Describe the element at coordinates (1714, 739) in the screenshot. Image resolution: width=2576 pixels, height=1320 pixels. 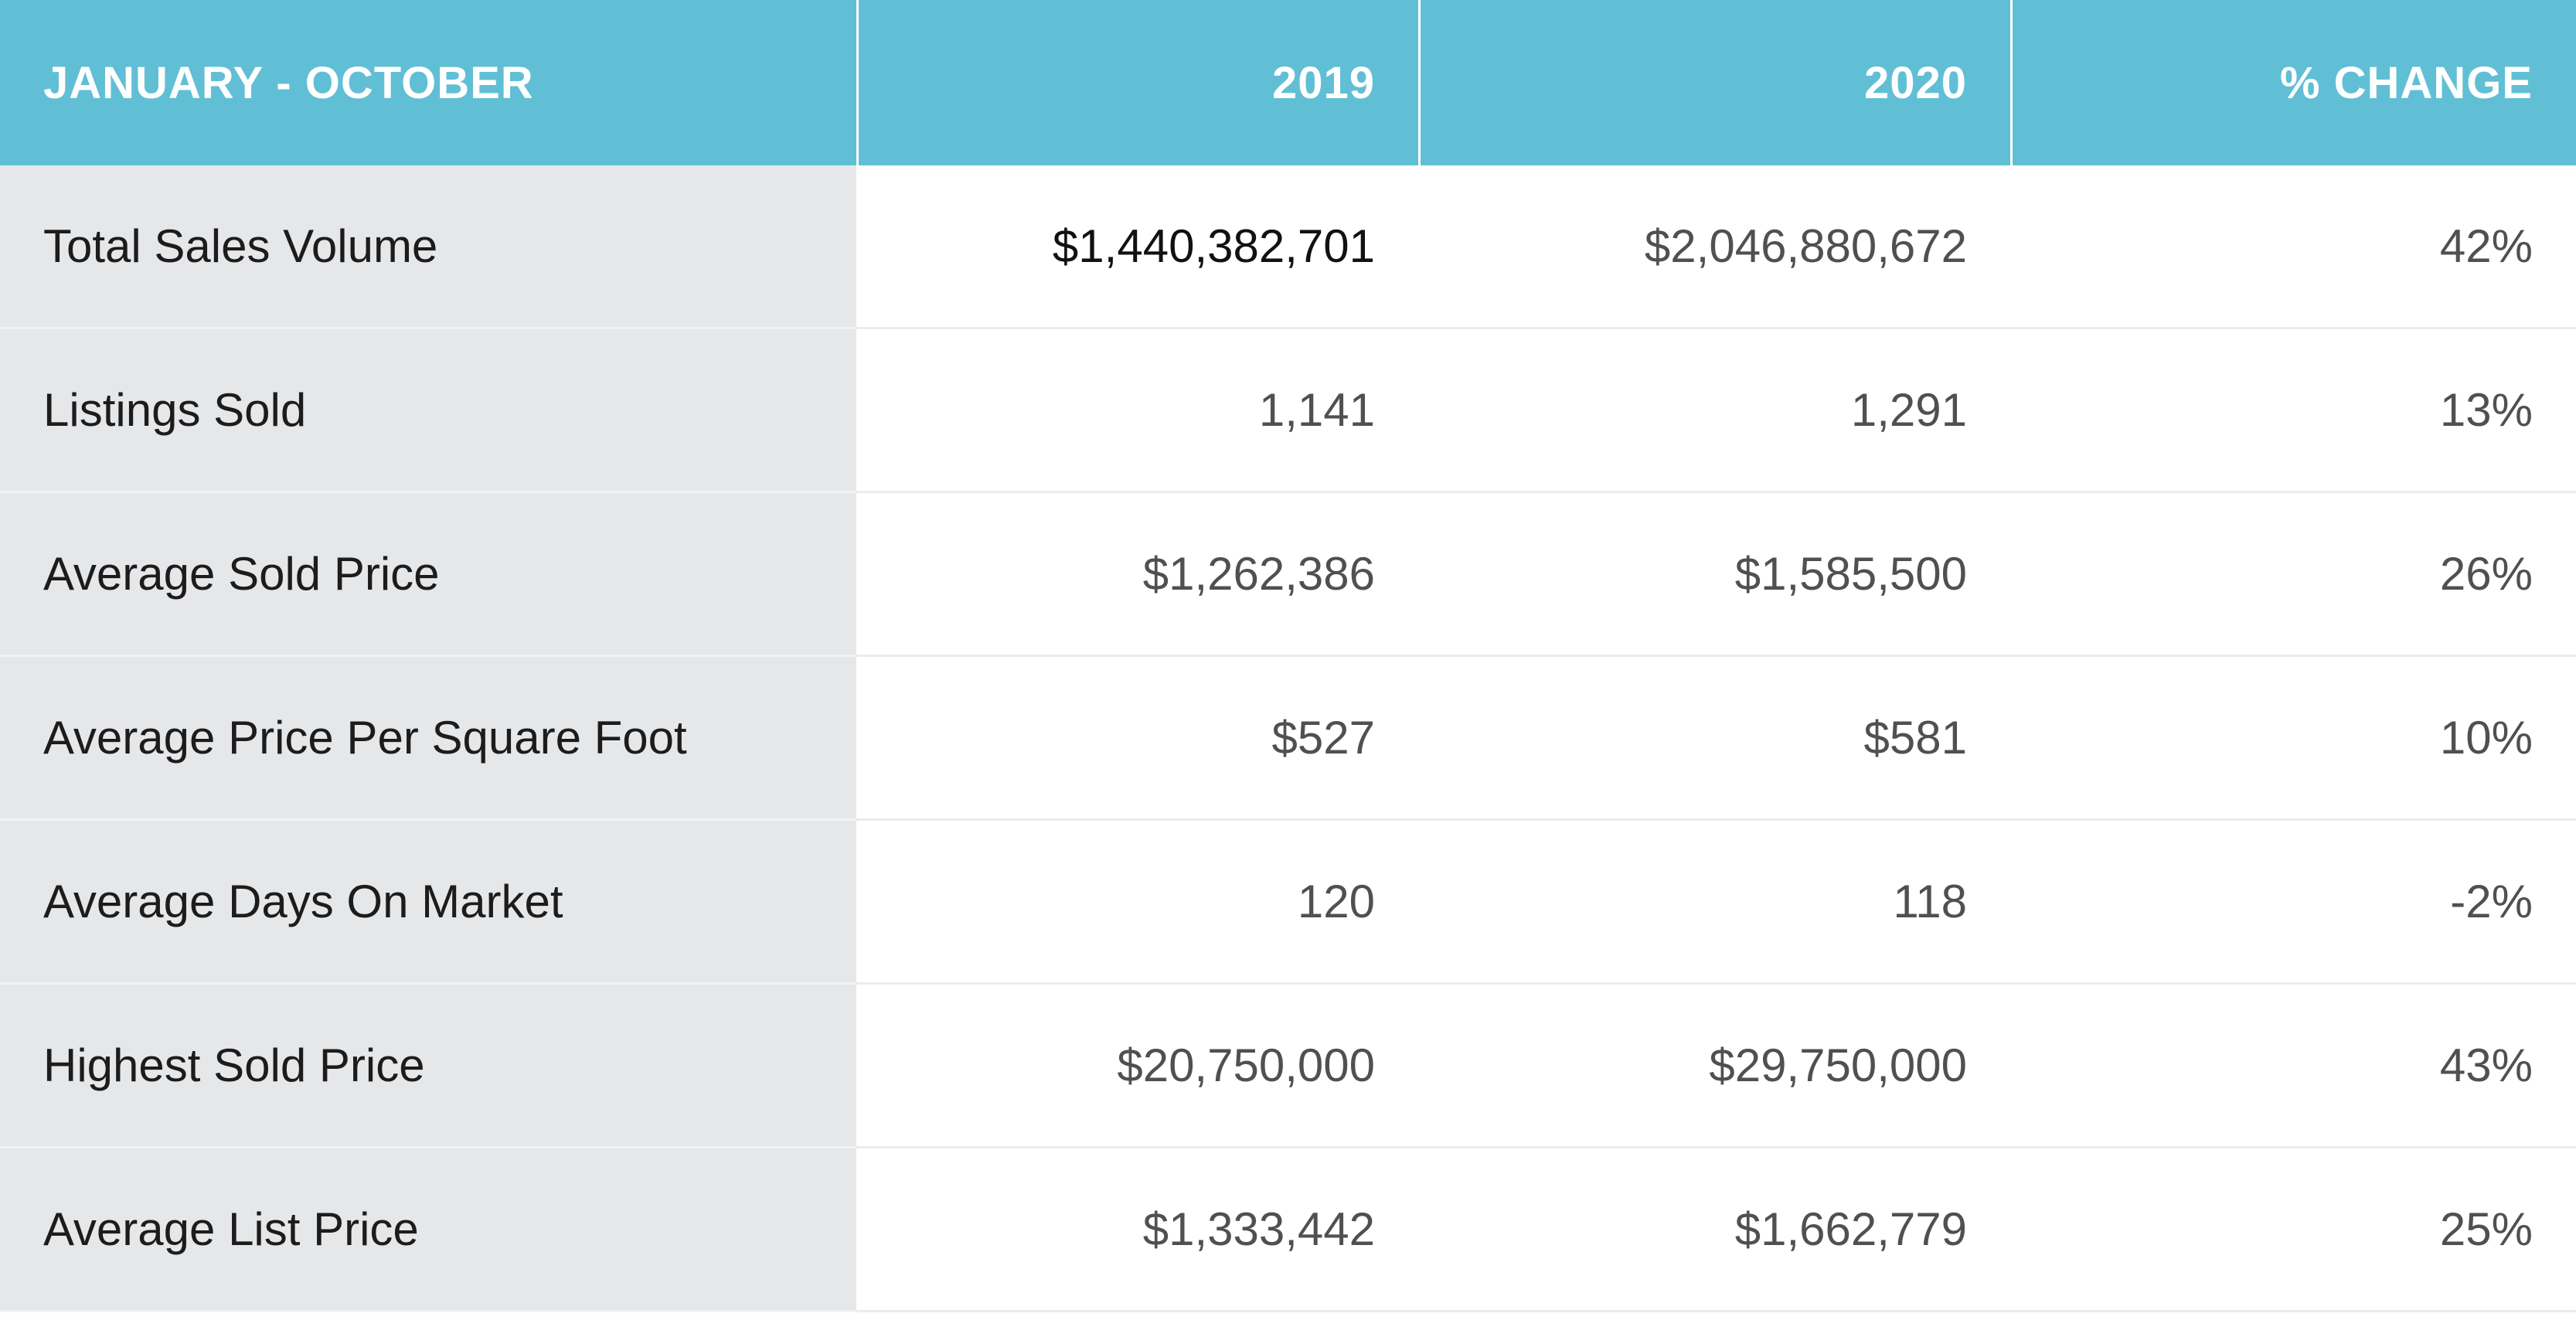
I see `cell-2020-average-price-per-square-foot: $581` at that location.